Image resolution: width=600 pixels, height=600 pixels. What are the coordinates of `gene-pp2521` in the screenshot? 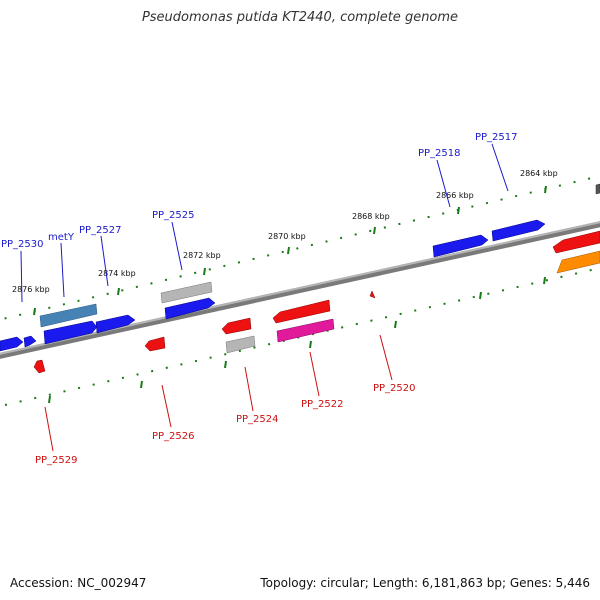 It's located at (305, 330).